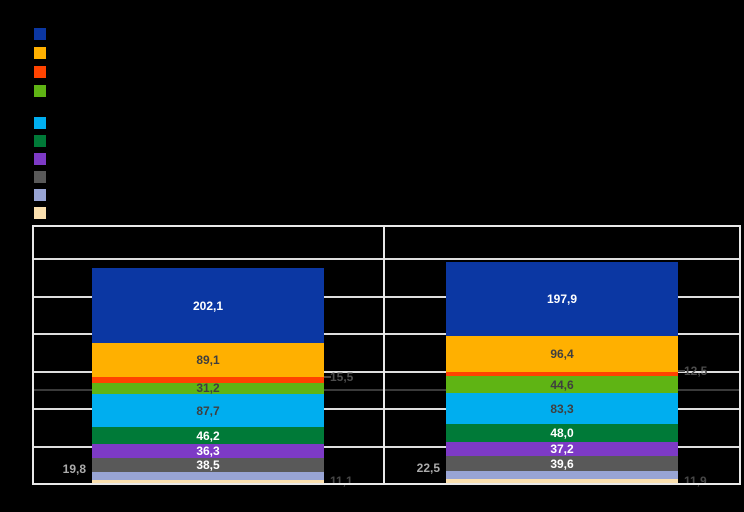 The width and height of the screenshot is (744, 512). I want to click on bar-segment: 46,2, so click(208, 436).